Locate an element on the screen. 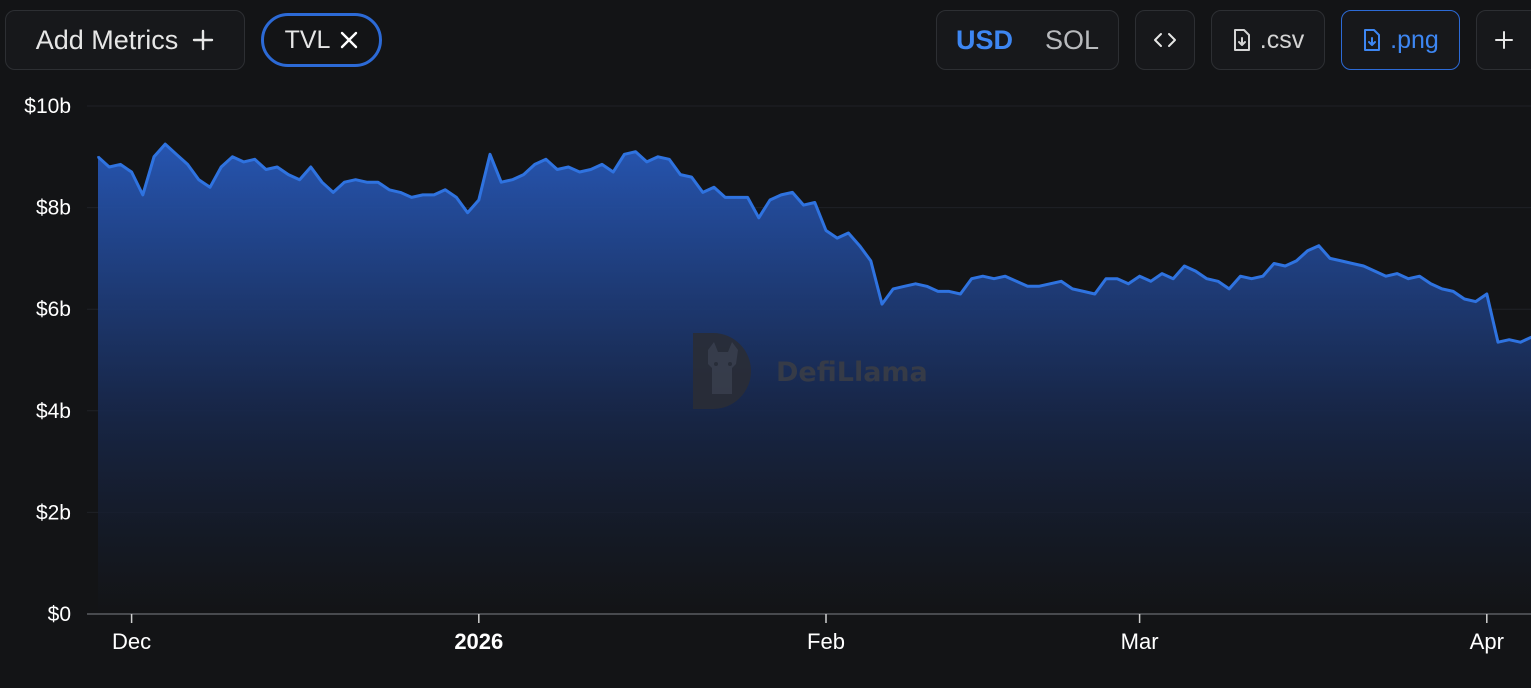 Image resolution: width=1531 pixels, height=688 pixels. x-tick-label: Mar is located at coordinates (1140, 641).